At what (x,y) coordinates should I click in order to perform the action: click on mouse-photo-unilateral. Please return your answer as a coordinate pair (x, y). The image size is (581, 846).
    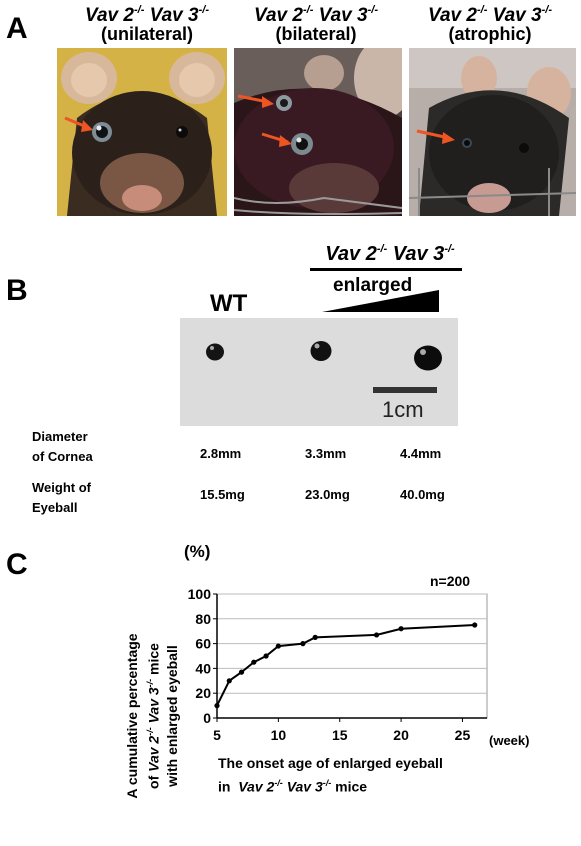
    Looking at the image, I should click on (142, 132).